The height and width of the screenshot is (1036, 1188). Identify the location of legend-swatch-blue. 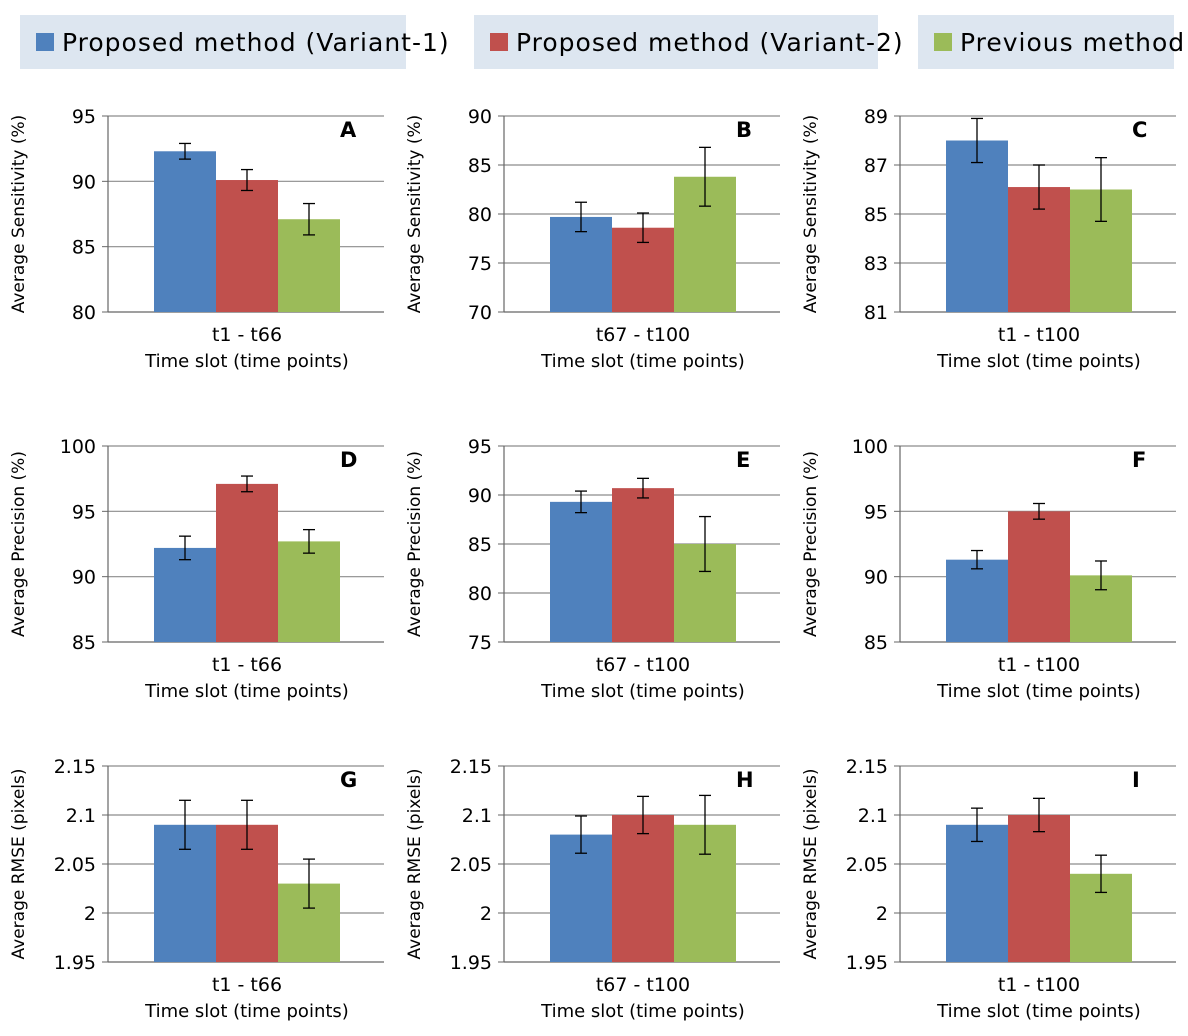
(45, 42).